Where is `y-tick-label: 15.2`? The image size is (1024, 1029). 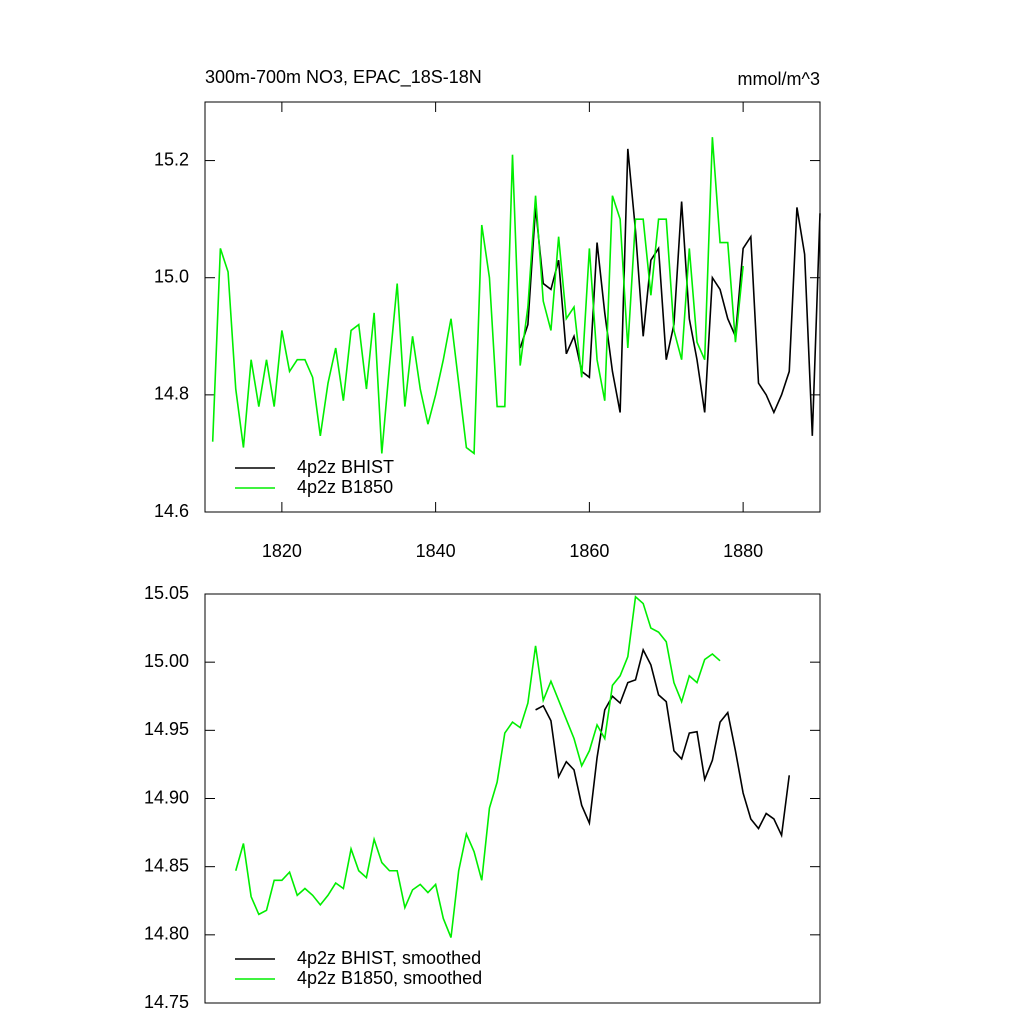 y-tick-label: 15.2 is located at coordinates (171, 159).